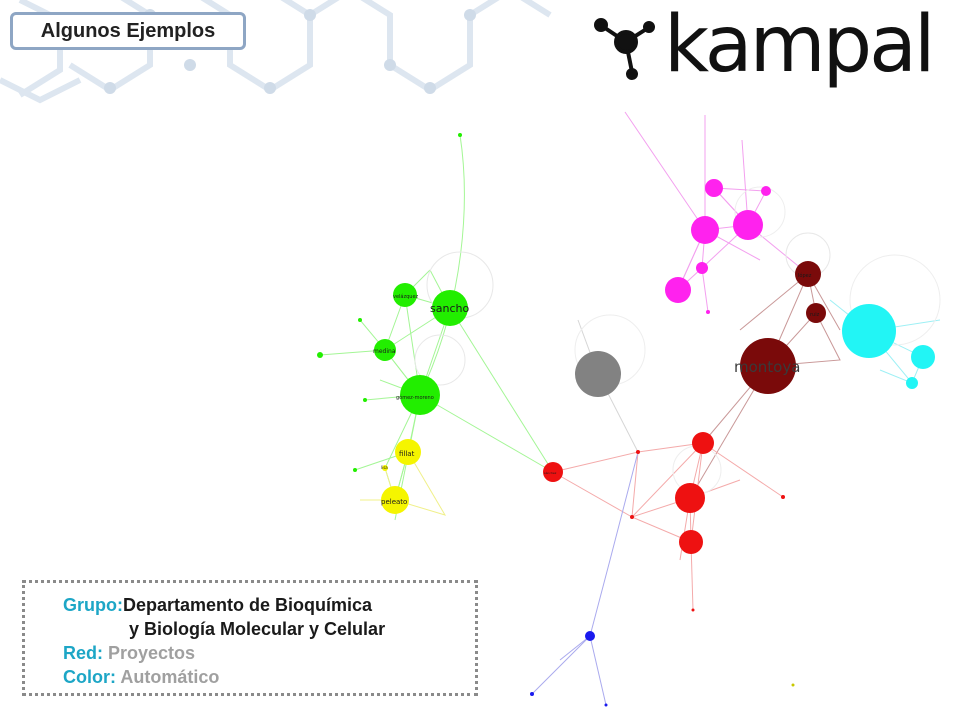 The image size is (960, 720). Describe the element at coordinates (269, 677) in the screenshot. I see `color-line: Color: Automático` at that location.